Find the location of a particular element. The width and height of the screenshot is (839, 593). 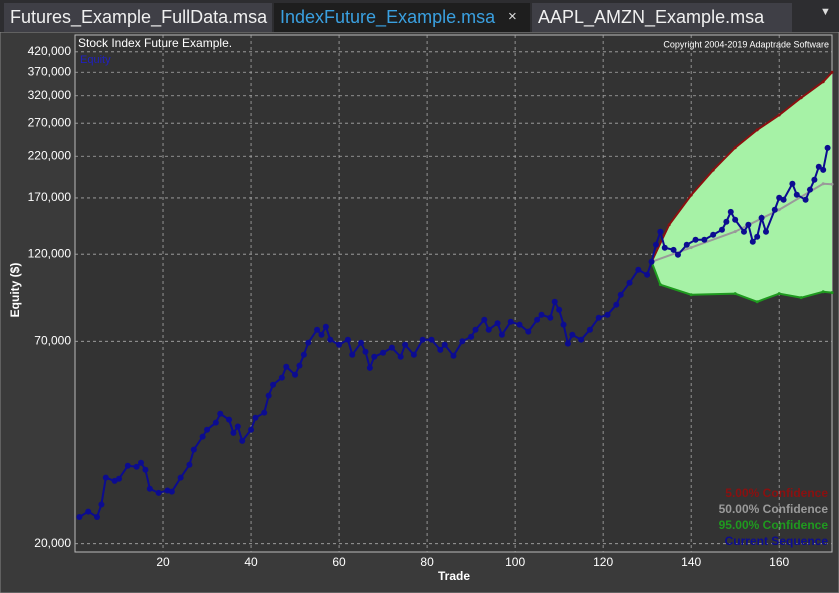

y-tick-label: 420,000 is located at coordinates (50, 51).